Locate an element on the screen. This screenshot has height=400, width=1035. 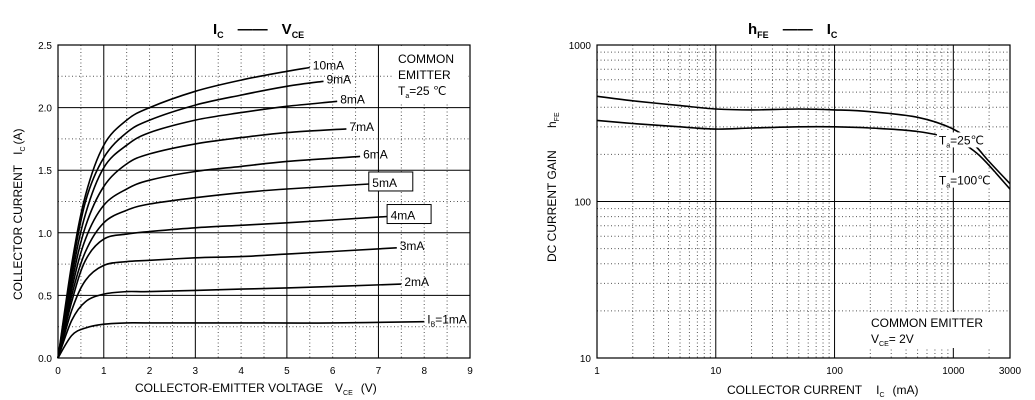
hfe-ic-title: hFE —— IC is located at coordinates (793, 30).